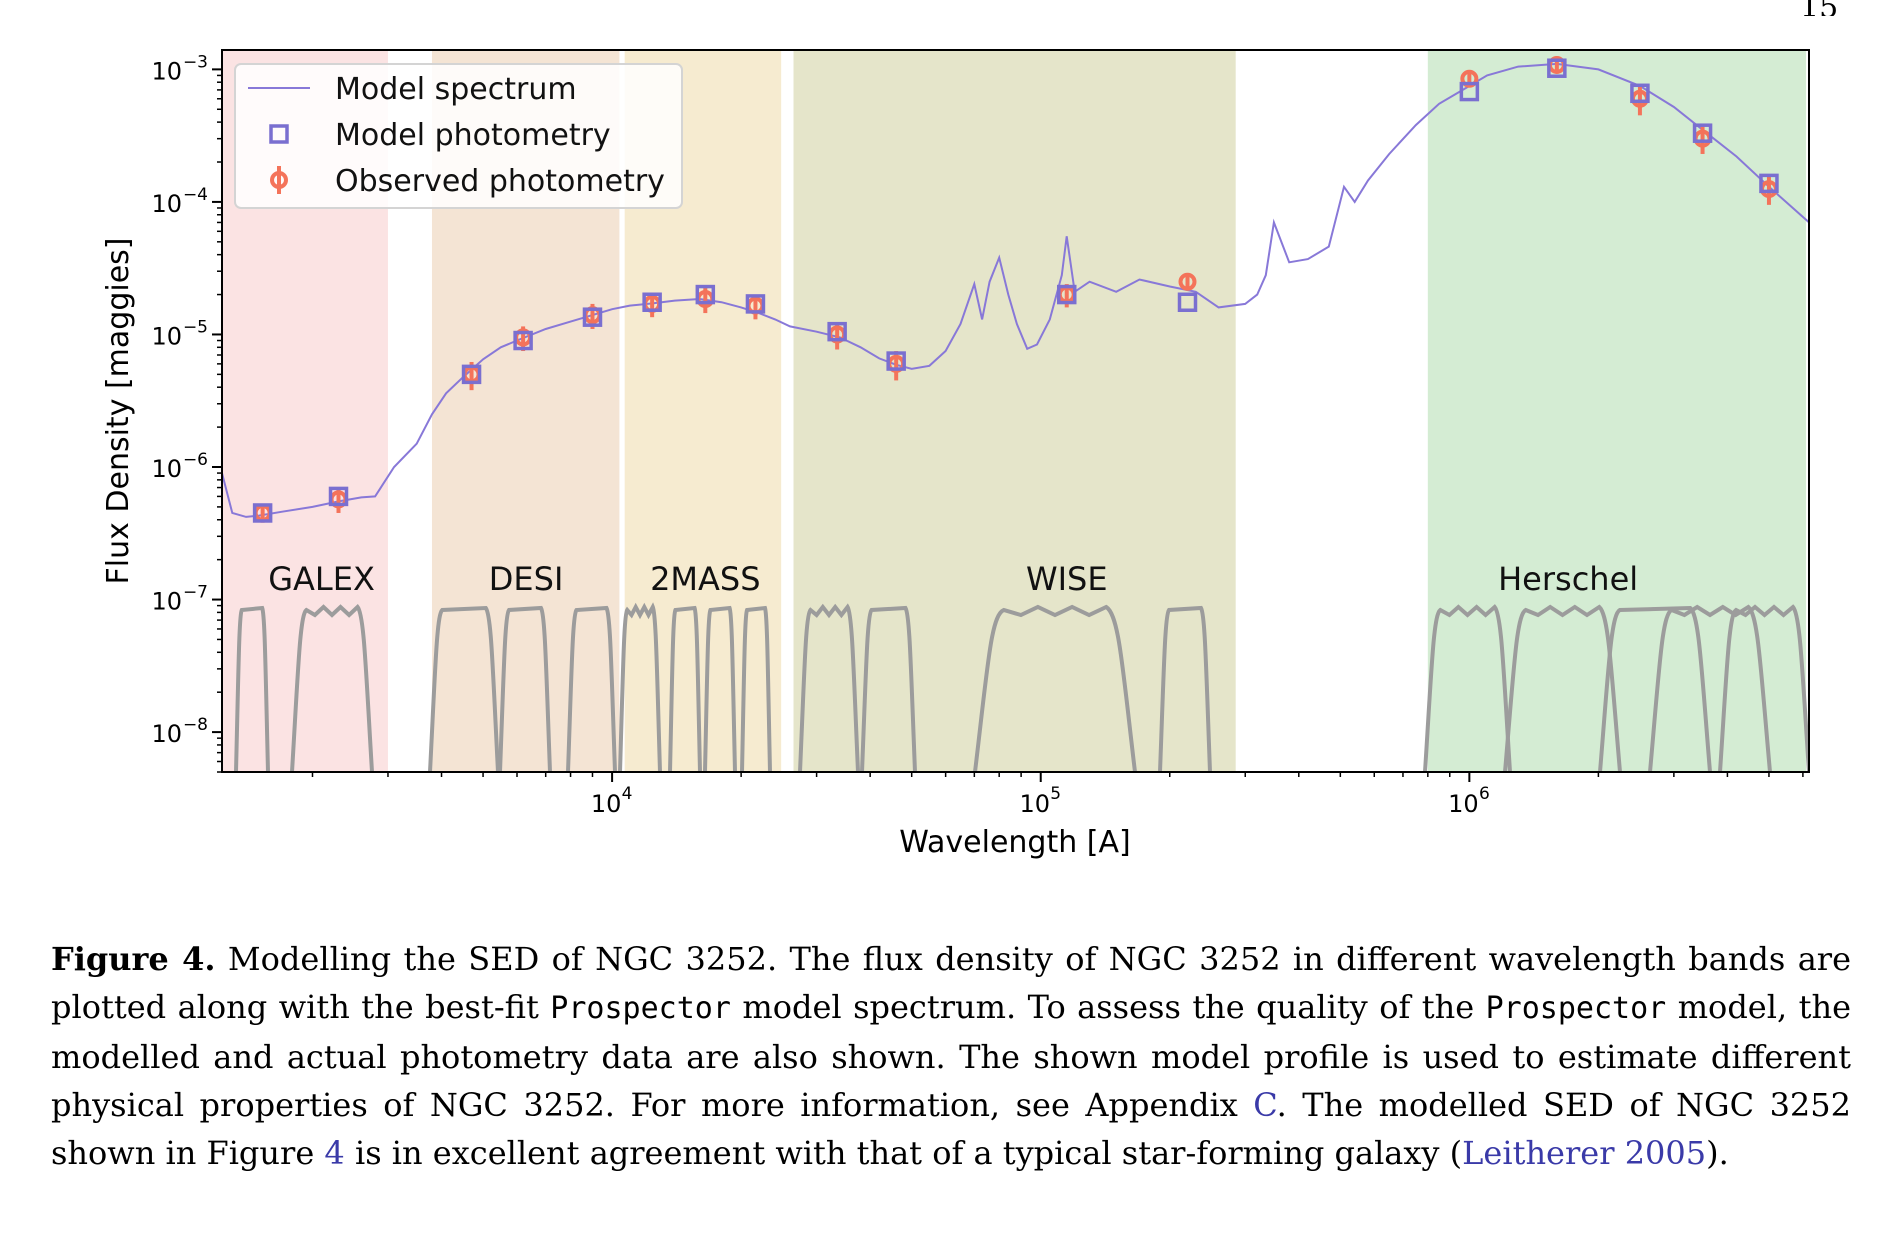  What do you see at coordinates (473, 135) in the screenshot?
I see `legend-label: Model photometry` at bounding box center [473, 135].